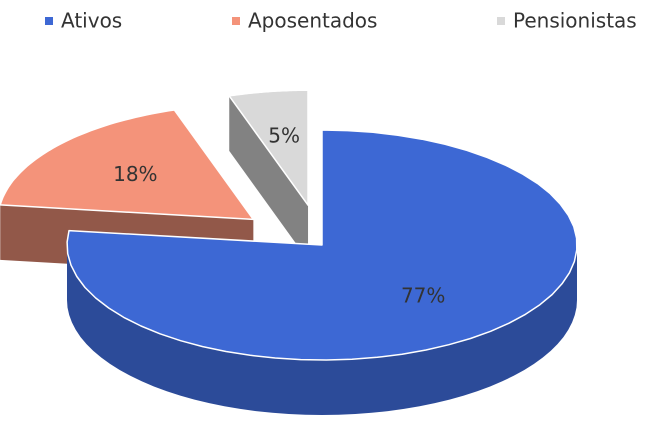  Describe the element at coordinates (575, 21) in the screenshot. I see `legend-text: Pensionistas` at that location.